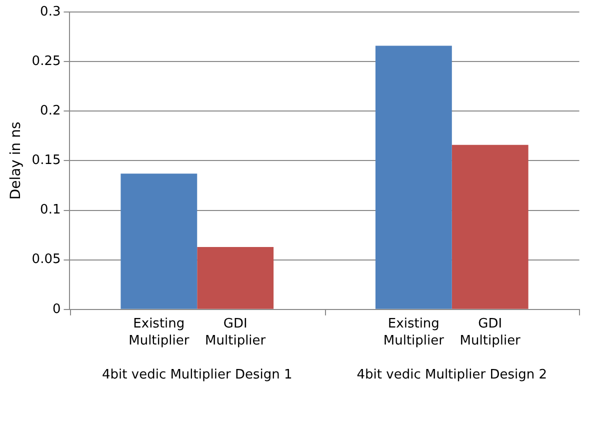  Describe the element at coordinates (46, 260) in the screenshot. I see `y-tick-label: 0.05` at that location.